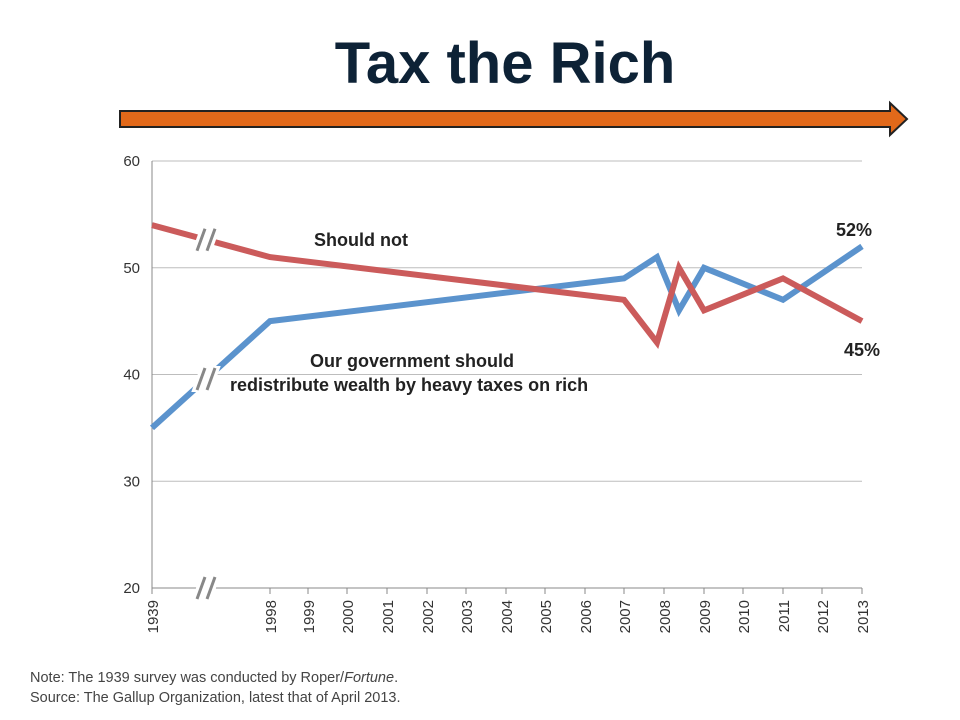  Describe the element at coordinates (586, 616) in the screenshot. I see `x-tick-label: 2006` at that location.